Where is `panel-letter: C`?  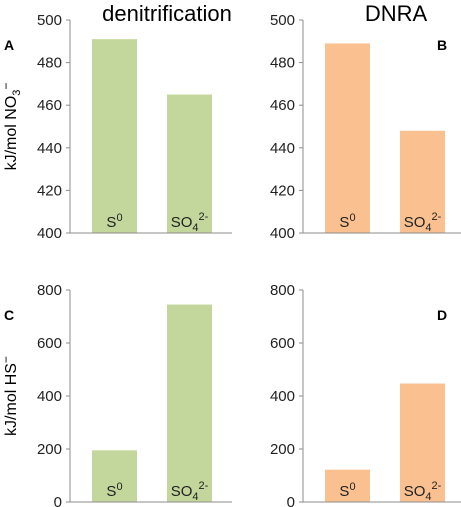
panel-letter: C is located at coordinates (9, 315).